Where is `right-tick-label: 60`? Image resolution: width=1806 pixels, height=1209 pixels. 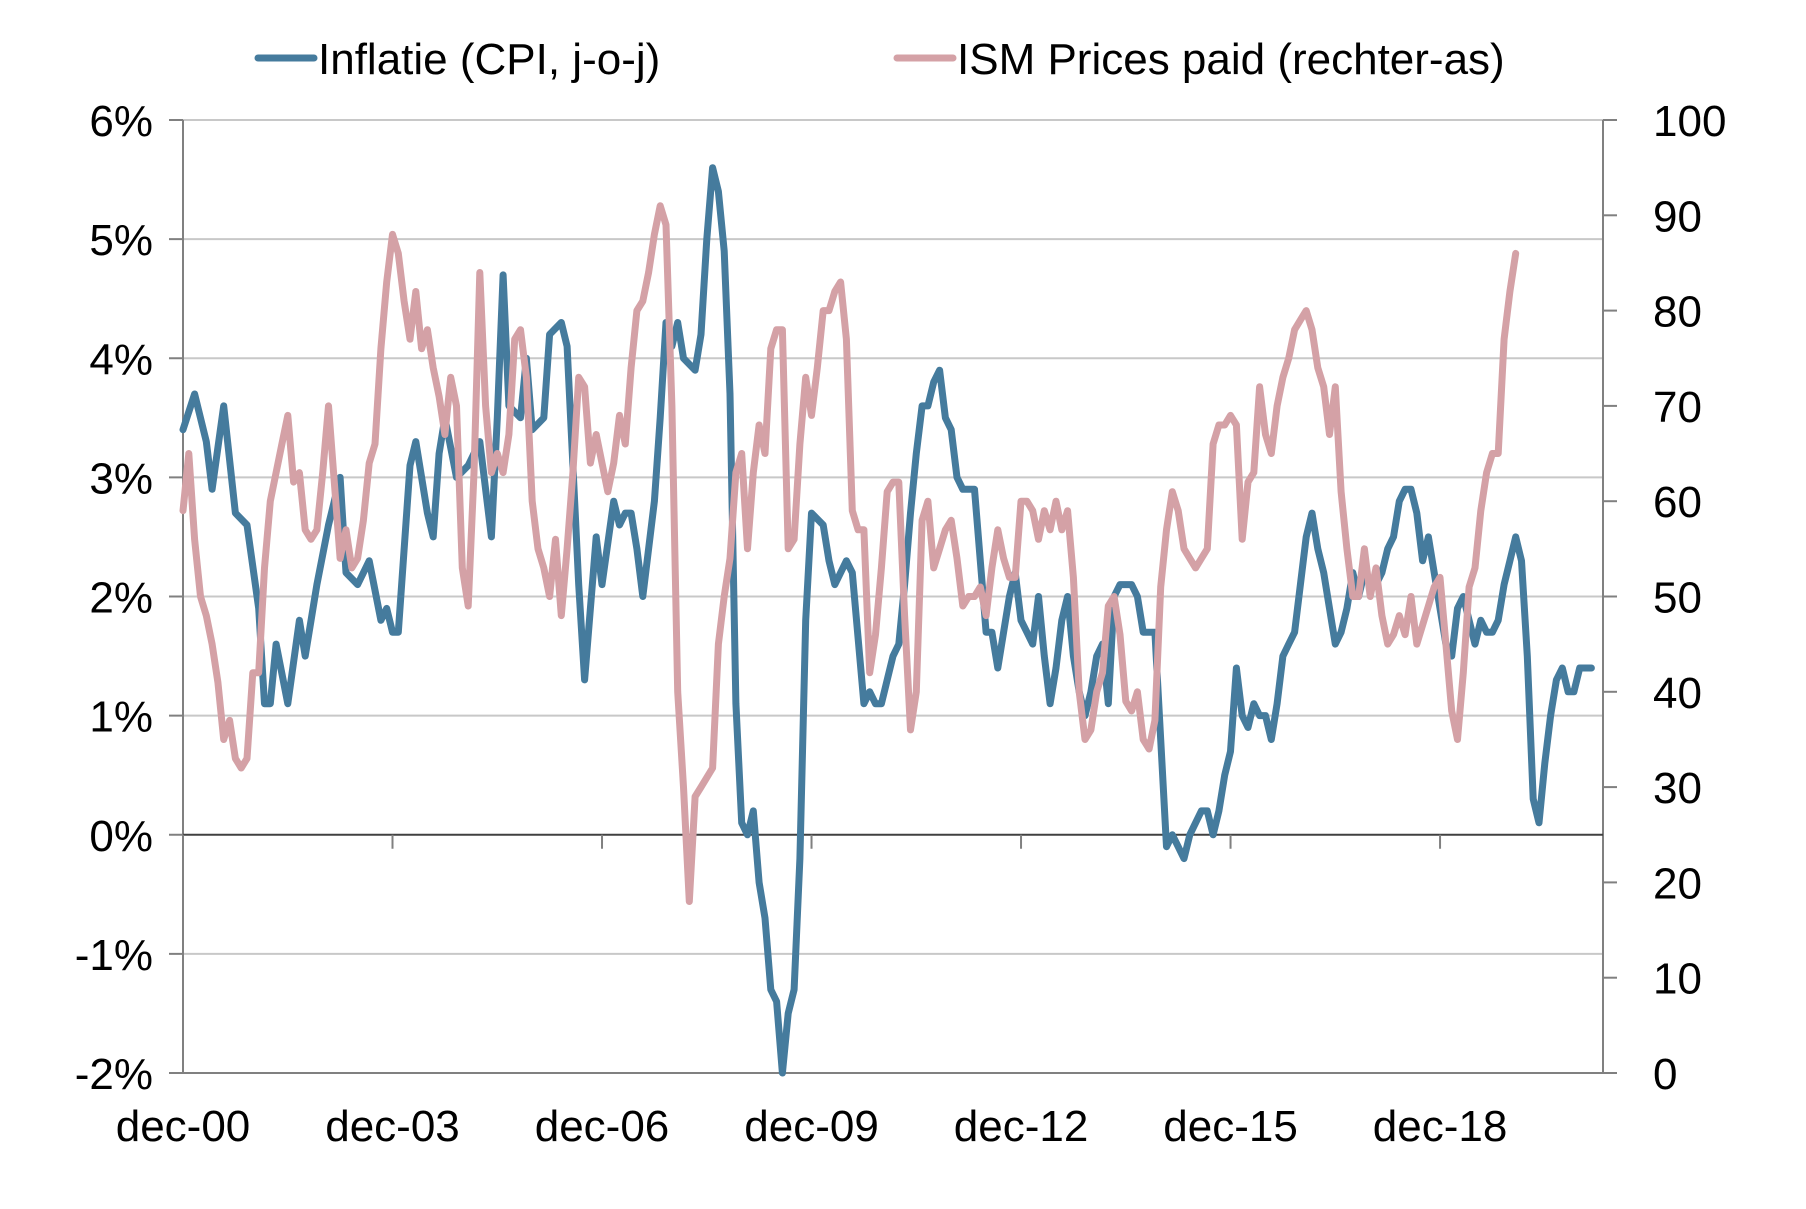
right-tick-label: 60 is located at coordinates (1677, 502).